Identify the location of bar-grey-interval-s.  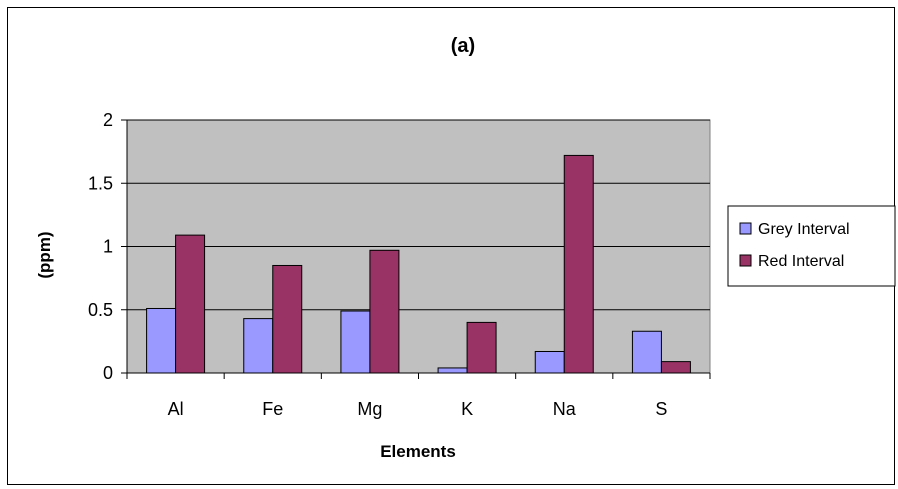
(646, 352).